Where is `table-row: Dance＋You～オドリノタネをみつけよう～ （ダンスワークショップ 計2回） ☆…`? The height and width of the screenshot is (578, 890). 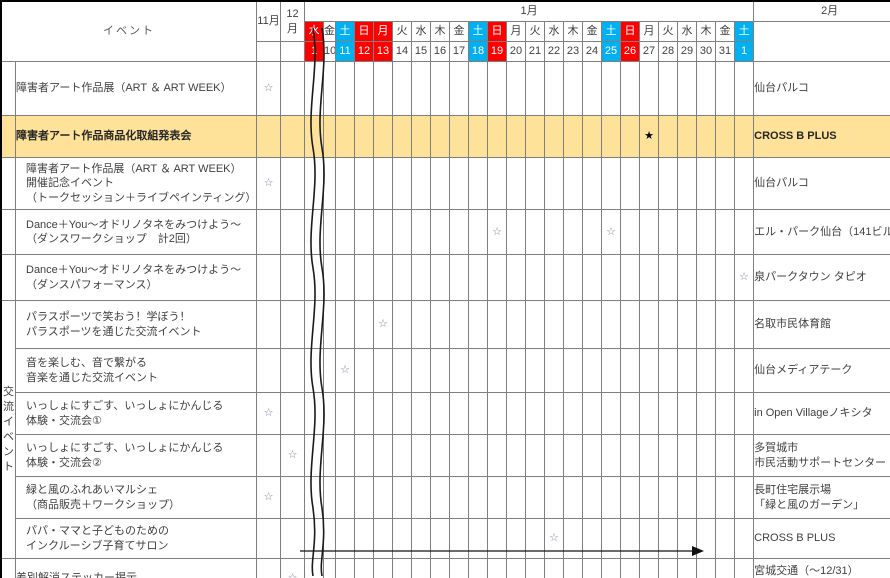
table-row: Dance＋You～オドリノタネをみつけよう～ （ダンスワークショップ 計2回） ☆… is located at coordinates (445, 232).